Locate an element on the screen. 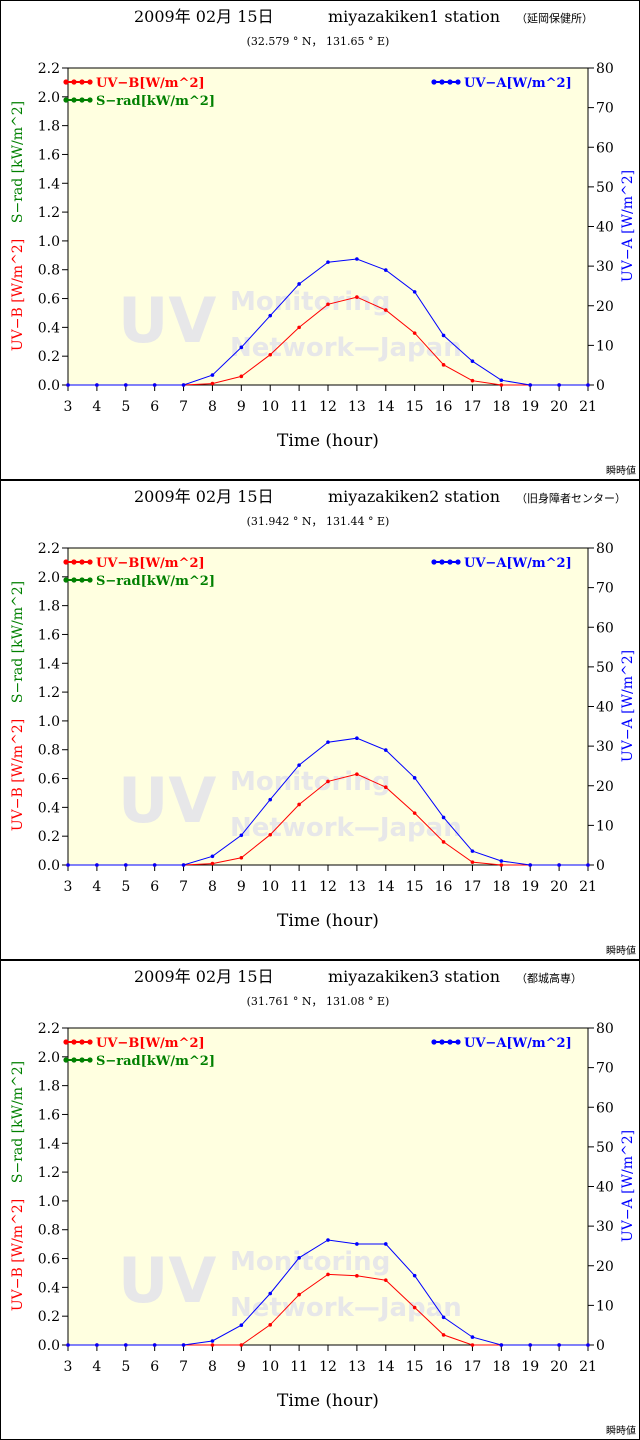  x-tick-label: 17 is located at coordinates (473, 1367).